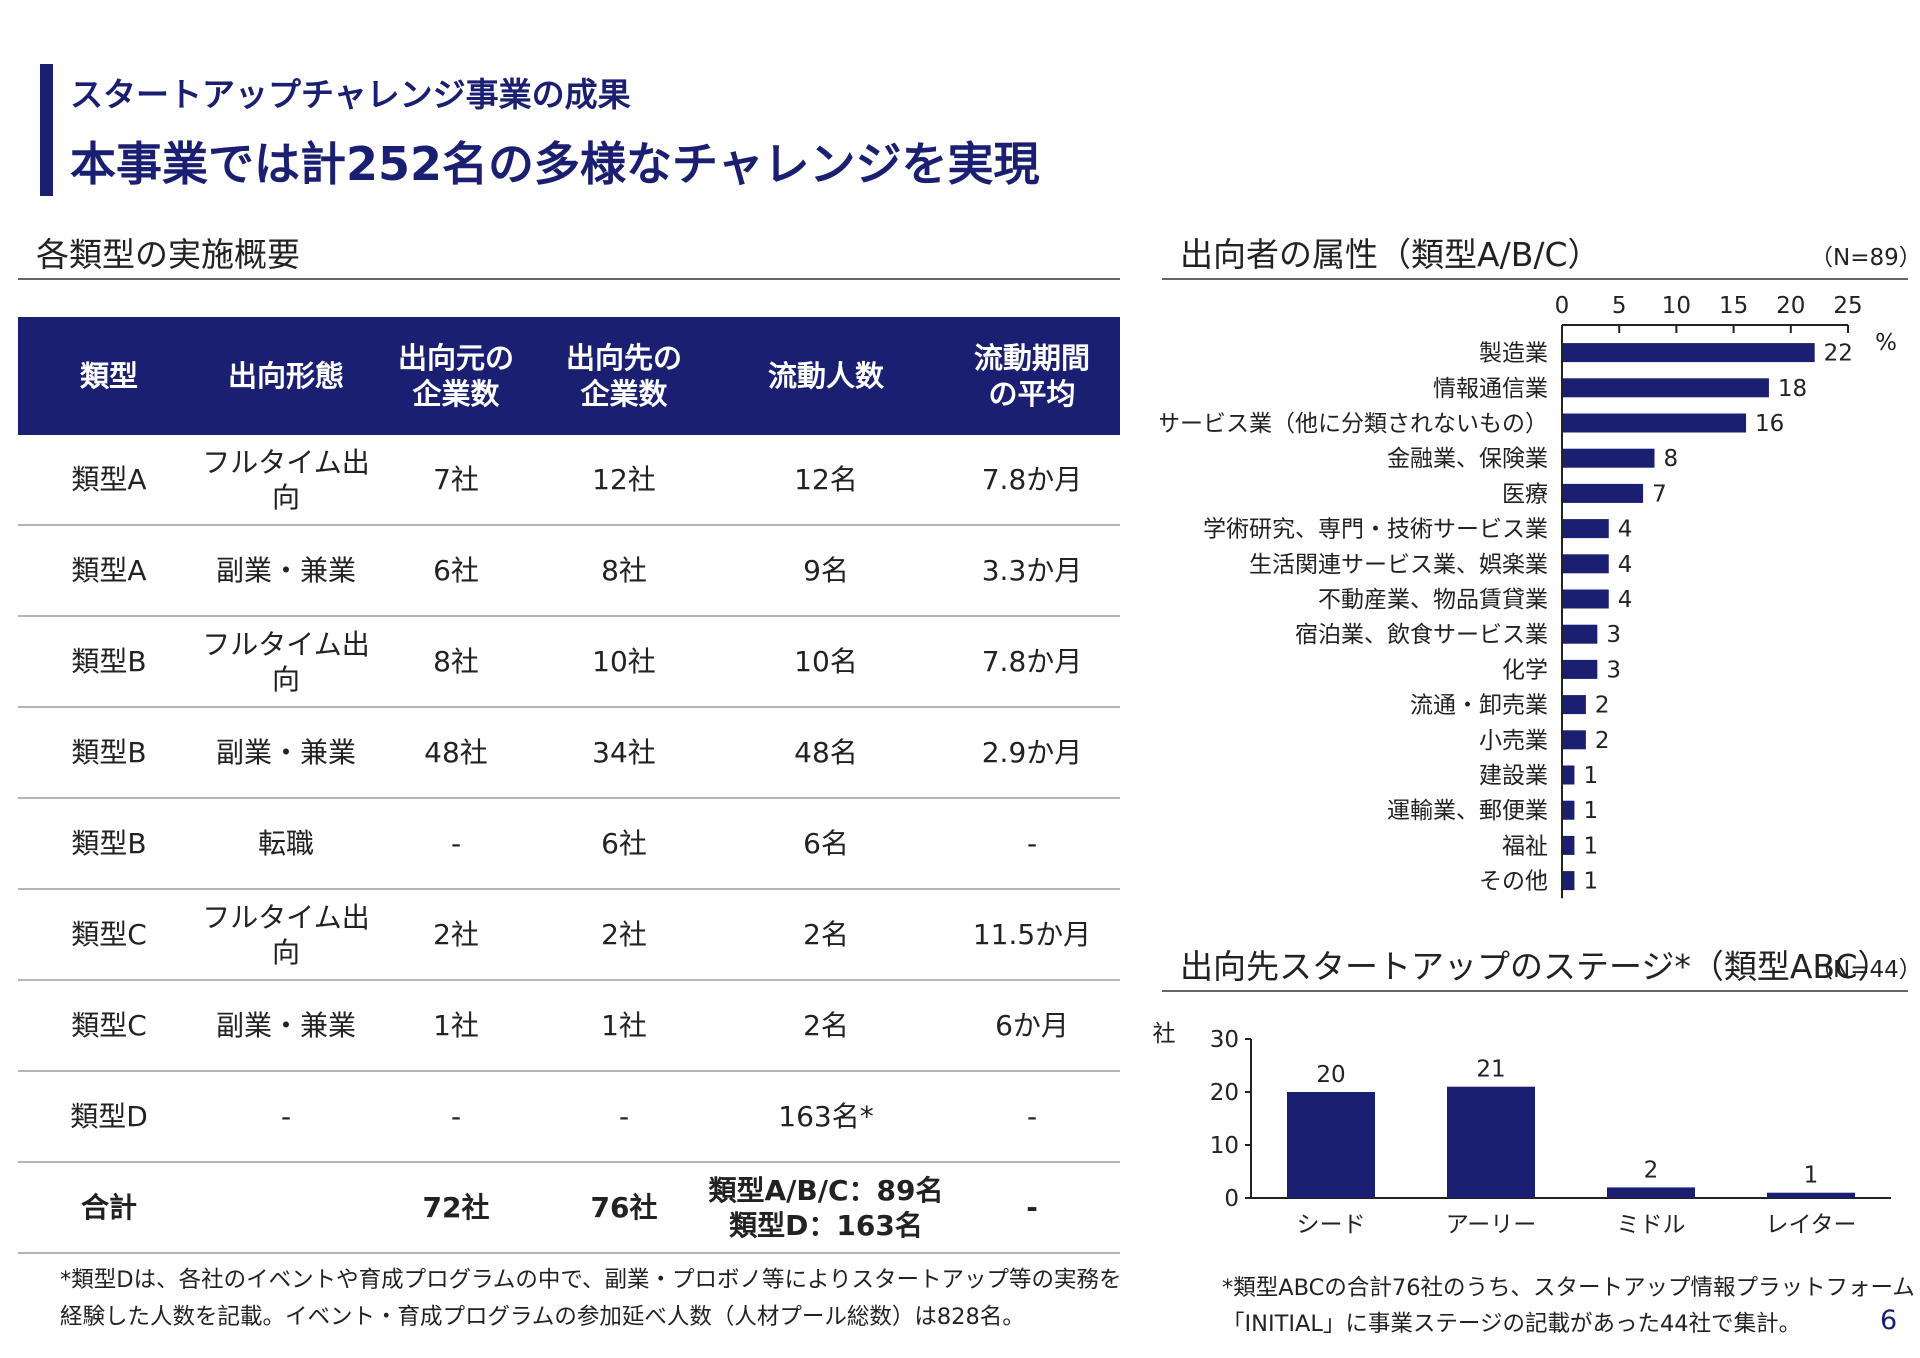 The width and height of the screenshot is (1920, 1358). What do you see at coordinates (1032, 753) in the screenshot?
I see `table-cell: 2.9か月` at bounding box center [1032, 753].